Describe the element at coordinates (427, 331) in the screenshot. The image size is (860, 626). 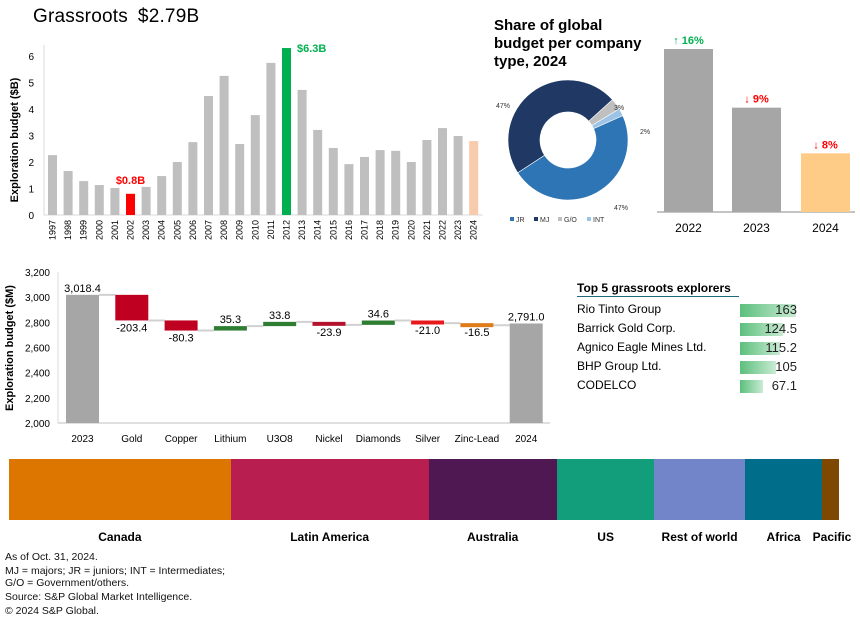
I see `data-label: -21.0` at that location.